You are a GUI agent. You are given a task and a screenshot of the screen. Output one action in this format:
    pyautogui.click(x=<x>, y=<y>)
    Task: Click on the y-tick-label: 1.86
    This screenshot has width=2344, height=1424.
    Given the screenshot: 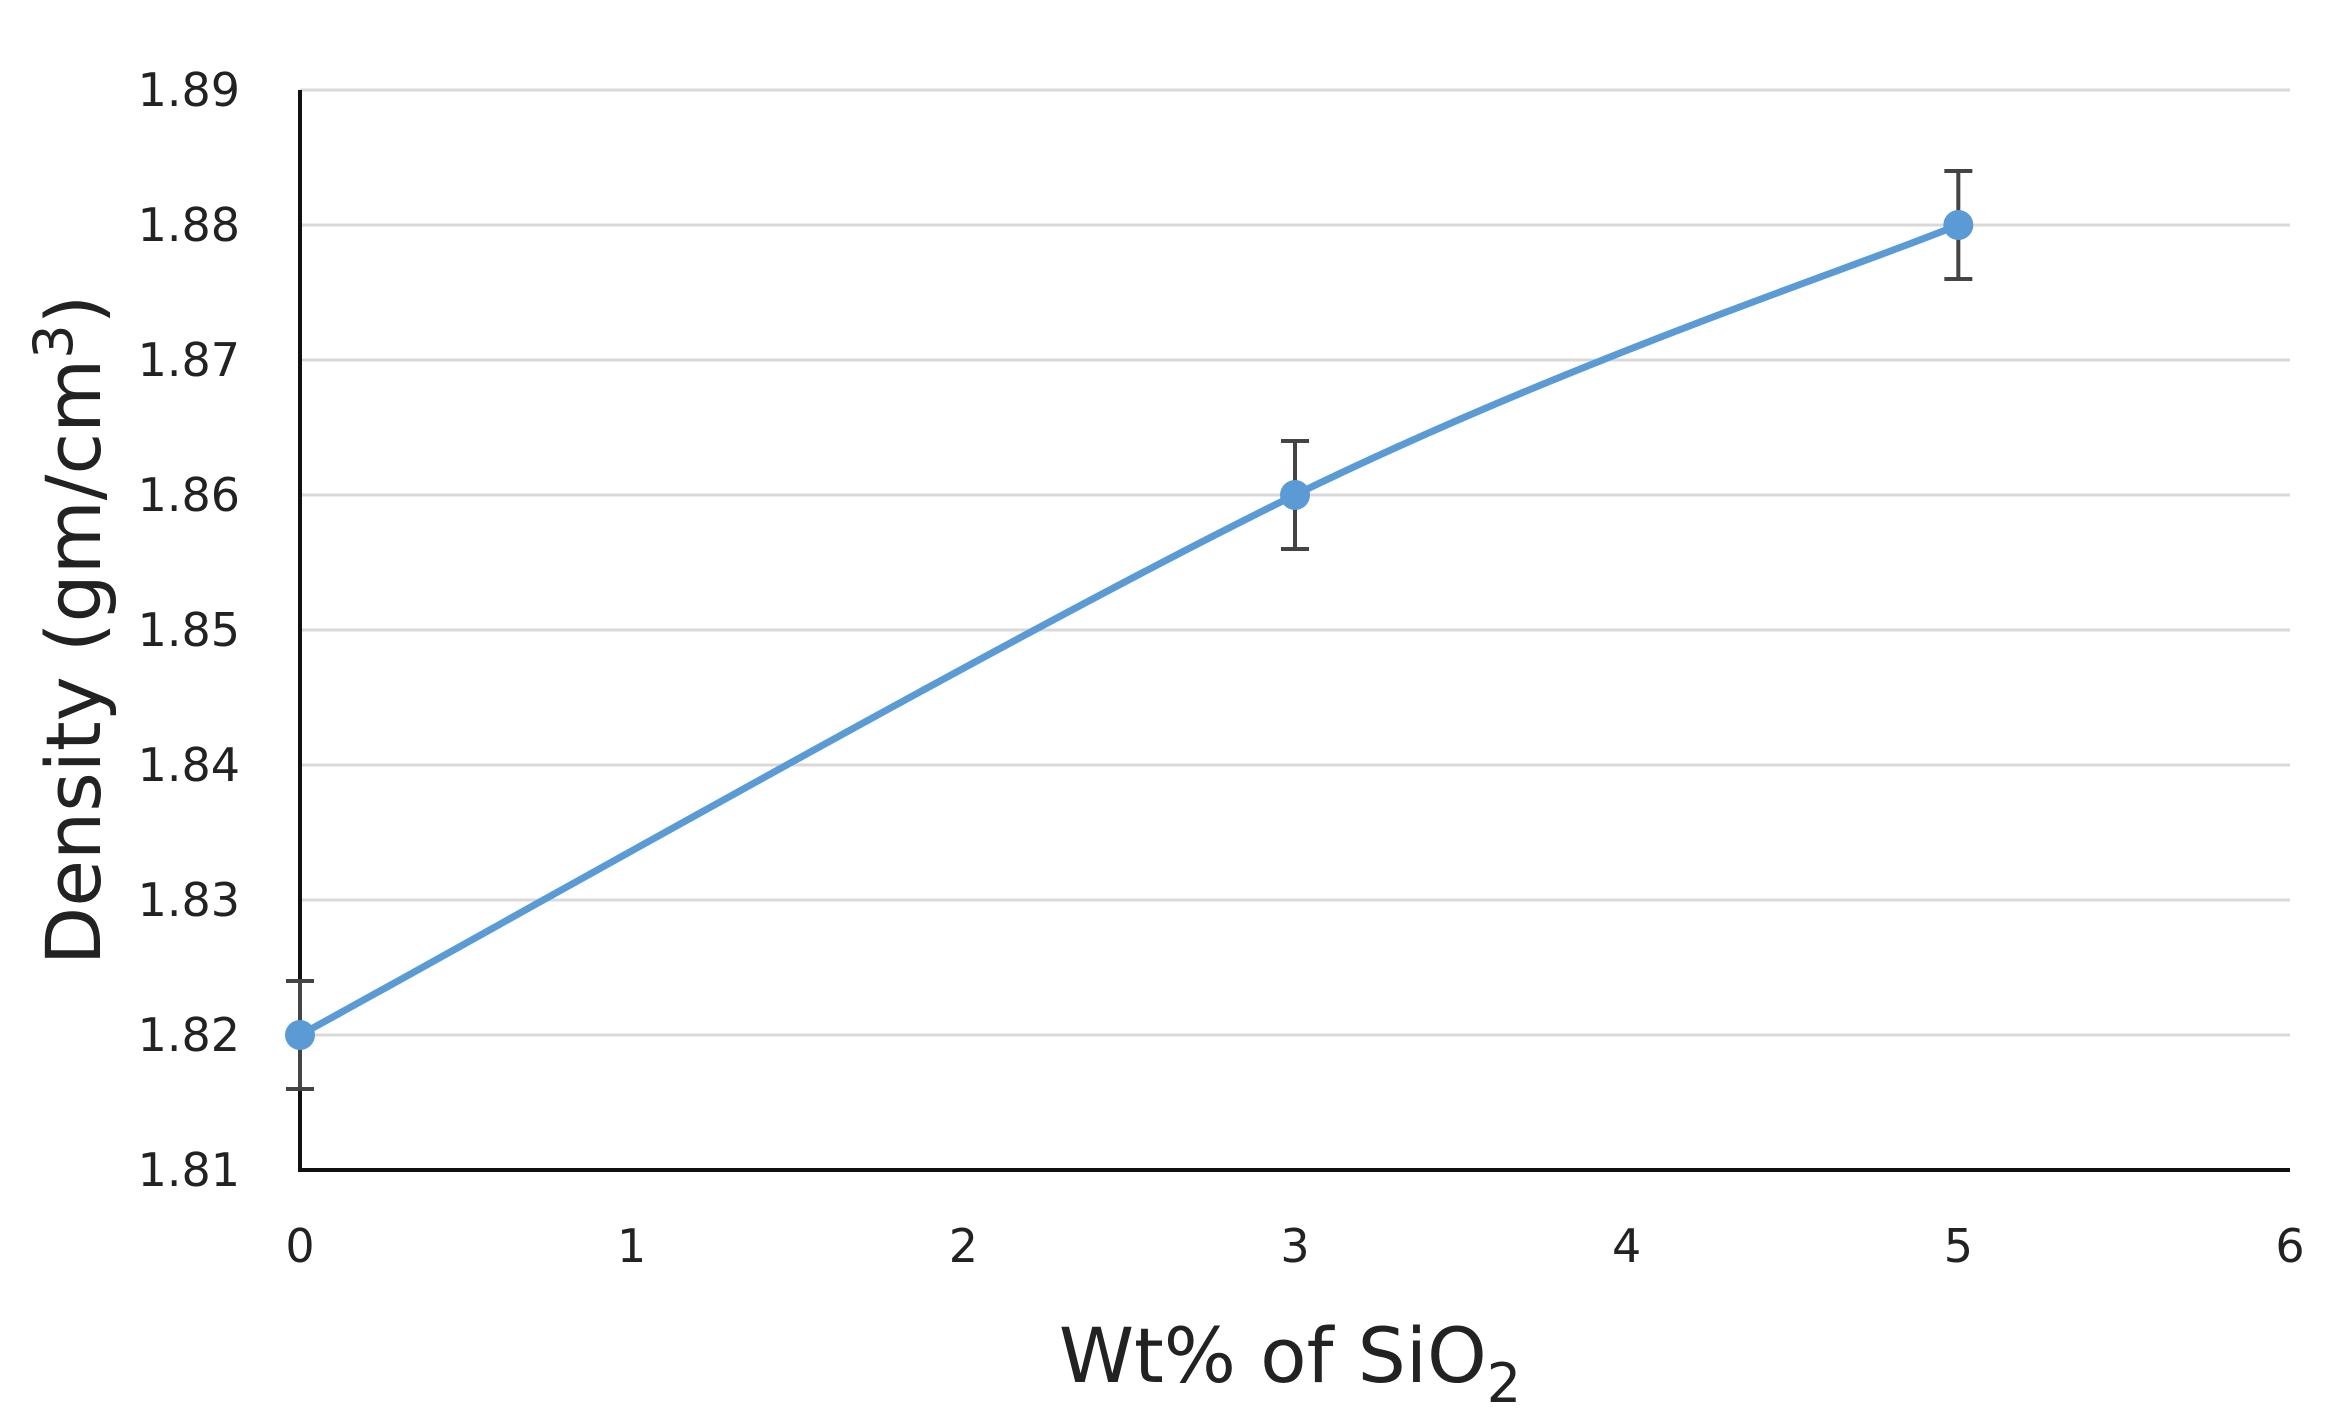 What is the action you would take?
    pyautogui.click(x=189, y=495)
    